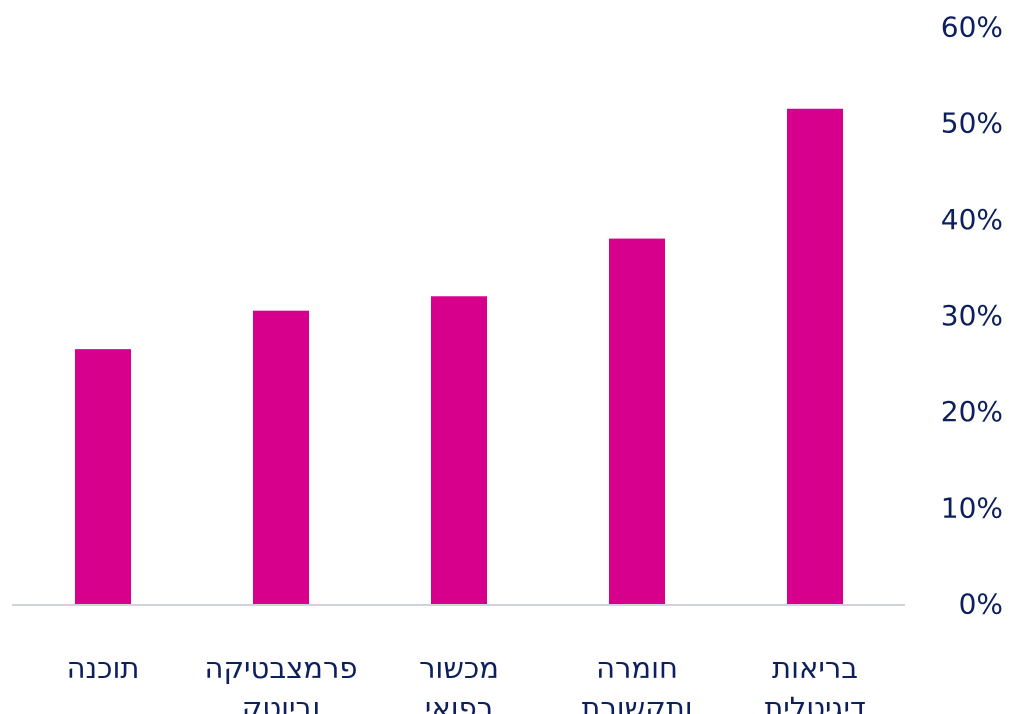  Describe the element at coordinates (815, 668) in the screenshot. I see `x-tick-label: בריאות` at that location.